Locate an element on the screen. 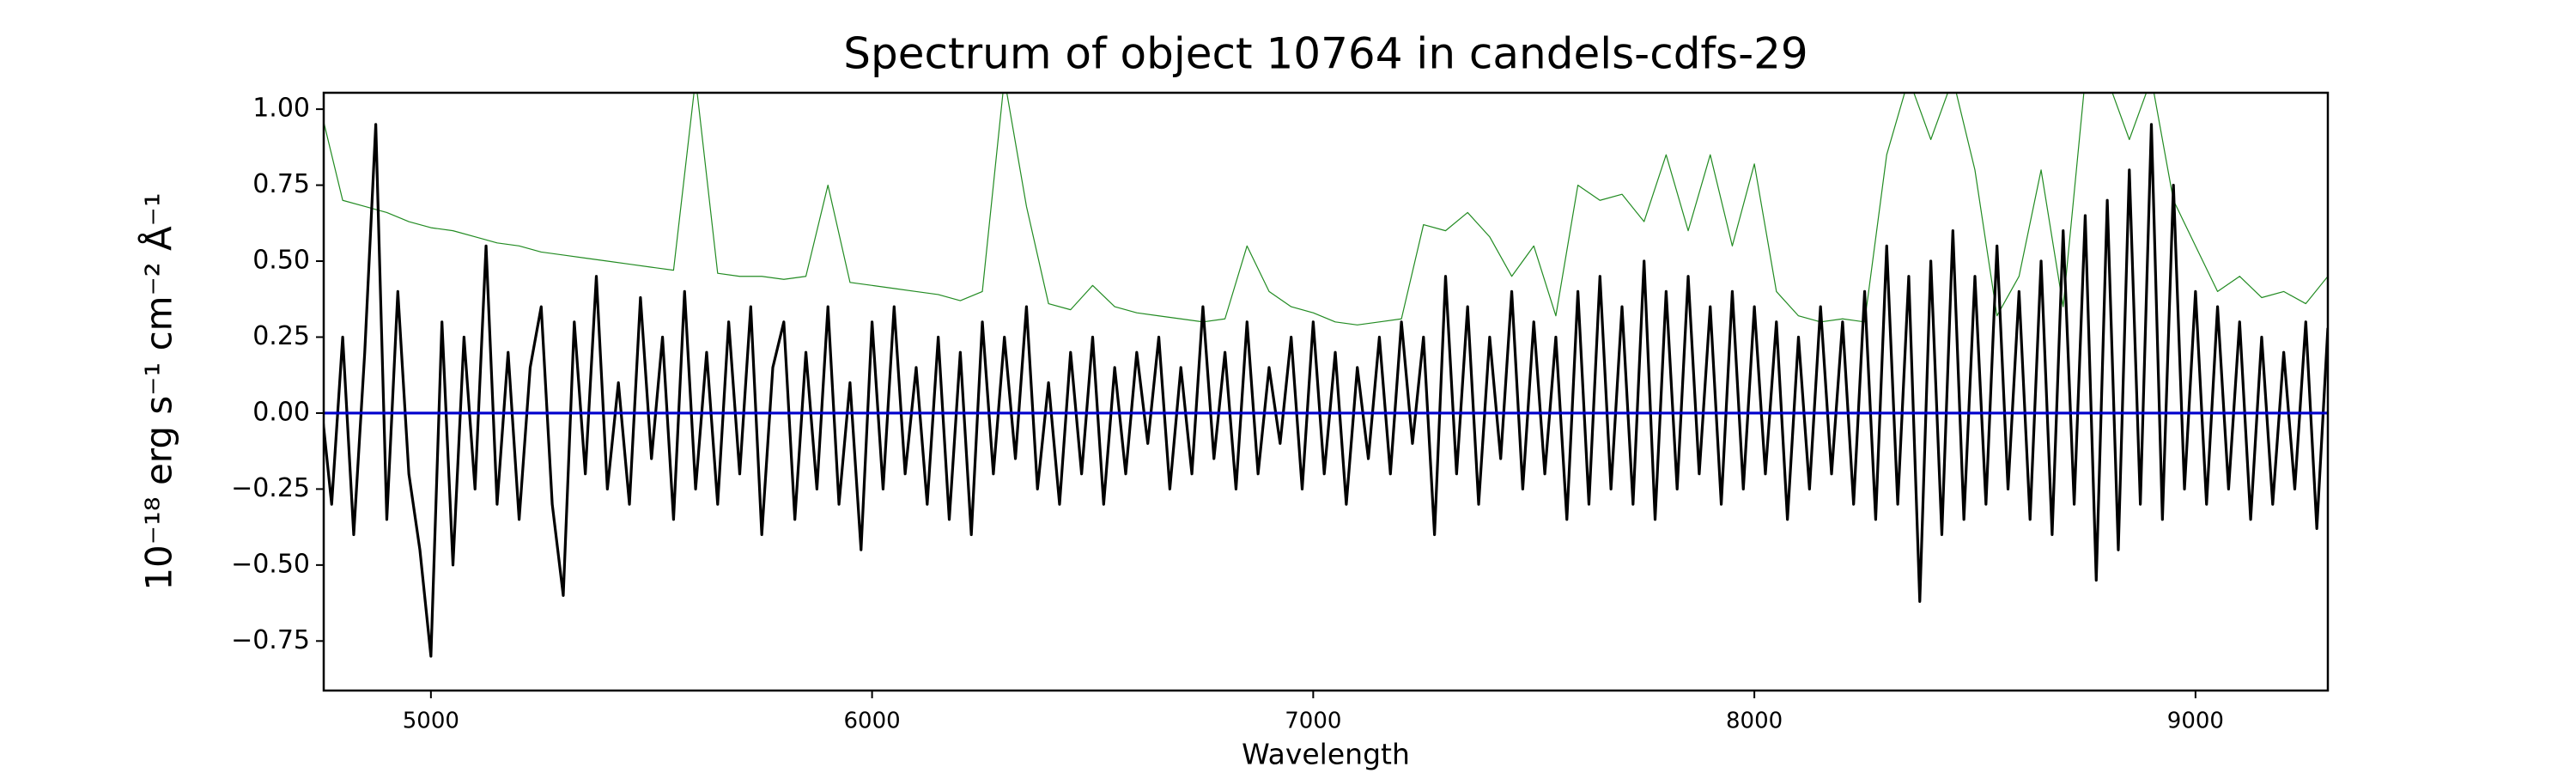 This screenshot has height=773, width=2576. y-axis-label: 10⁻¹⁸ erg s⁻¹ cm⁻² Å⁻¹ is located at coordinates (159, 391).